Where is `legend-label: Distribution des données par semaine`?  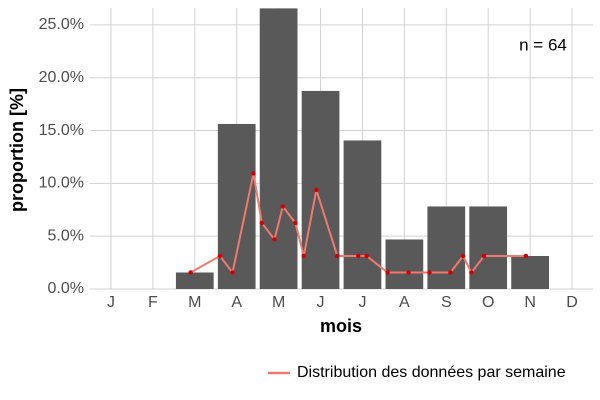 legend-label: Distribution des données par semaine is located at coordinates (431, 372).